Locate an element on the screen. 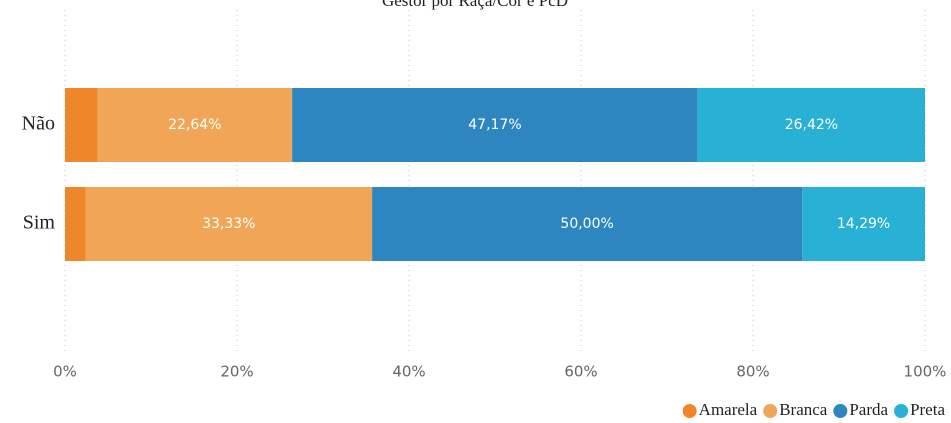  data-label: 22,64% is located at coordinates (194, 125).